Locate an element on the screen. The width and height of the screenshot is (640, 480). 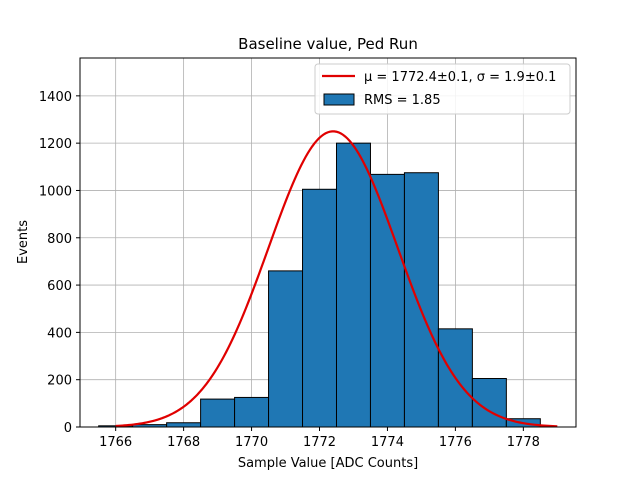
y-tick-label: 1000 is located at coordinates (55, 191).